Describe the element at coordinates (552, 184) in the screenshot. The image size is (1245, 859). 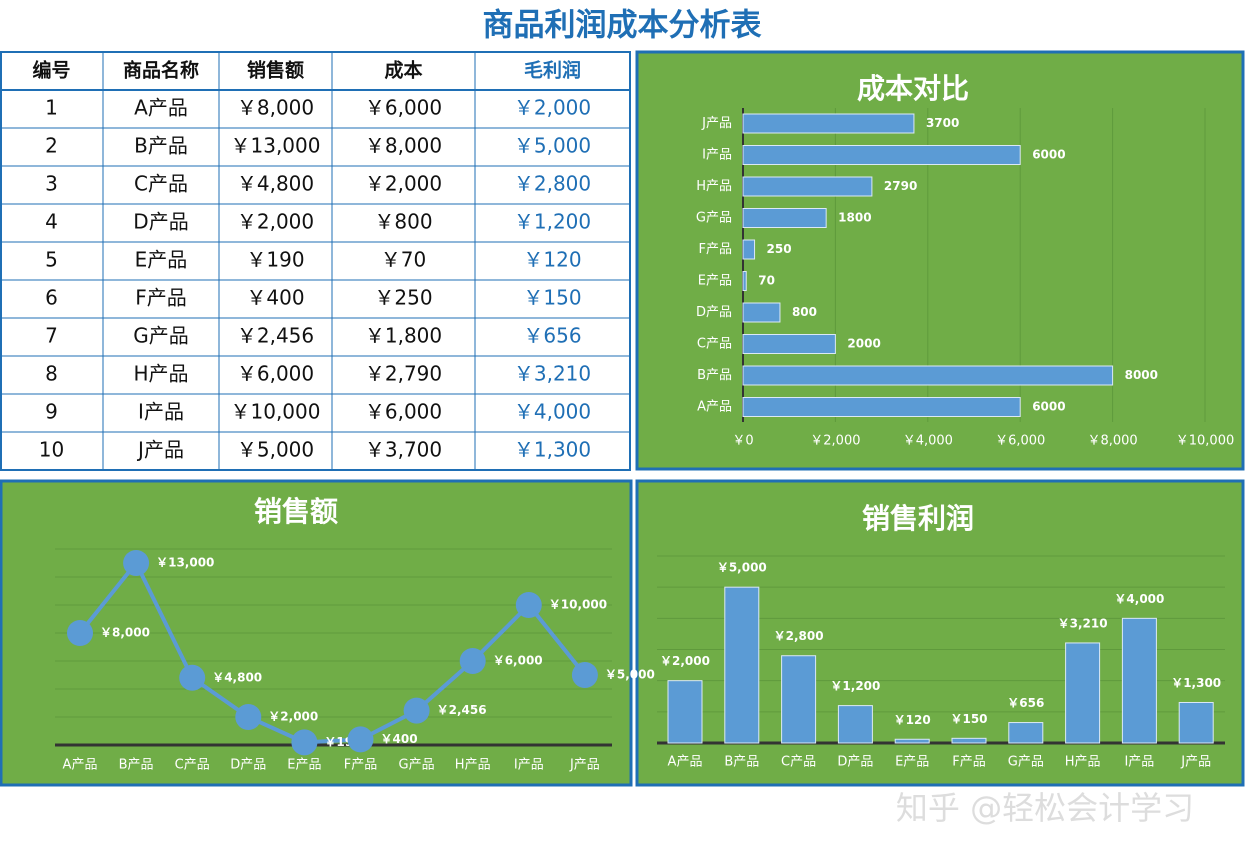
I see `cell: ￥2,800` at that location.